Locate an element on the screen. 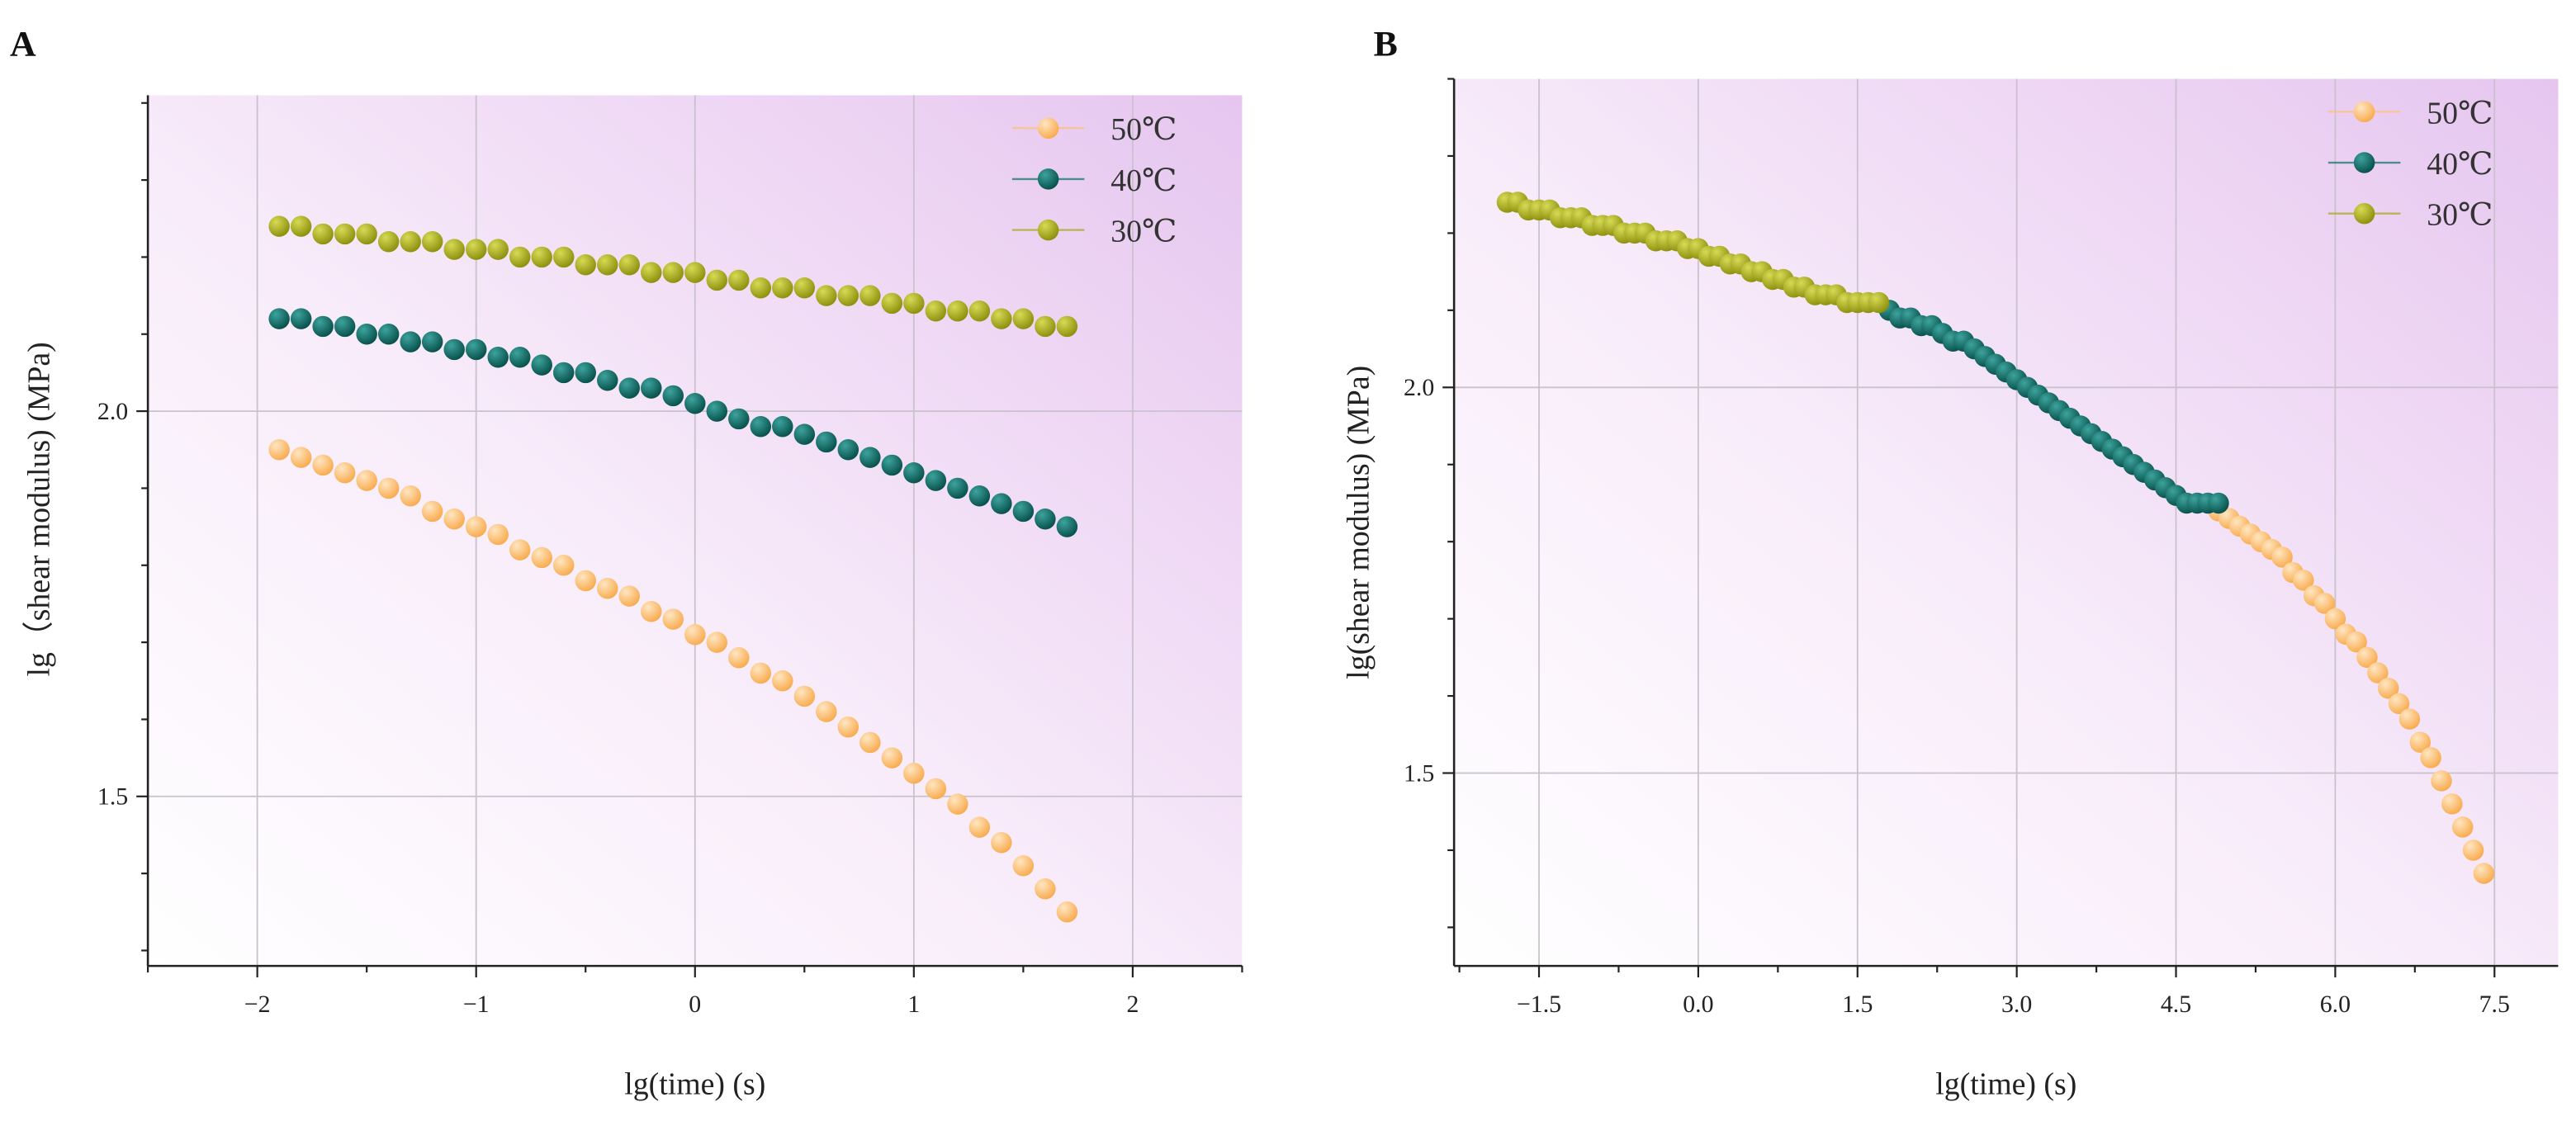  x-tick-label: 6.0 is located at coordinates (2335, 1004).